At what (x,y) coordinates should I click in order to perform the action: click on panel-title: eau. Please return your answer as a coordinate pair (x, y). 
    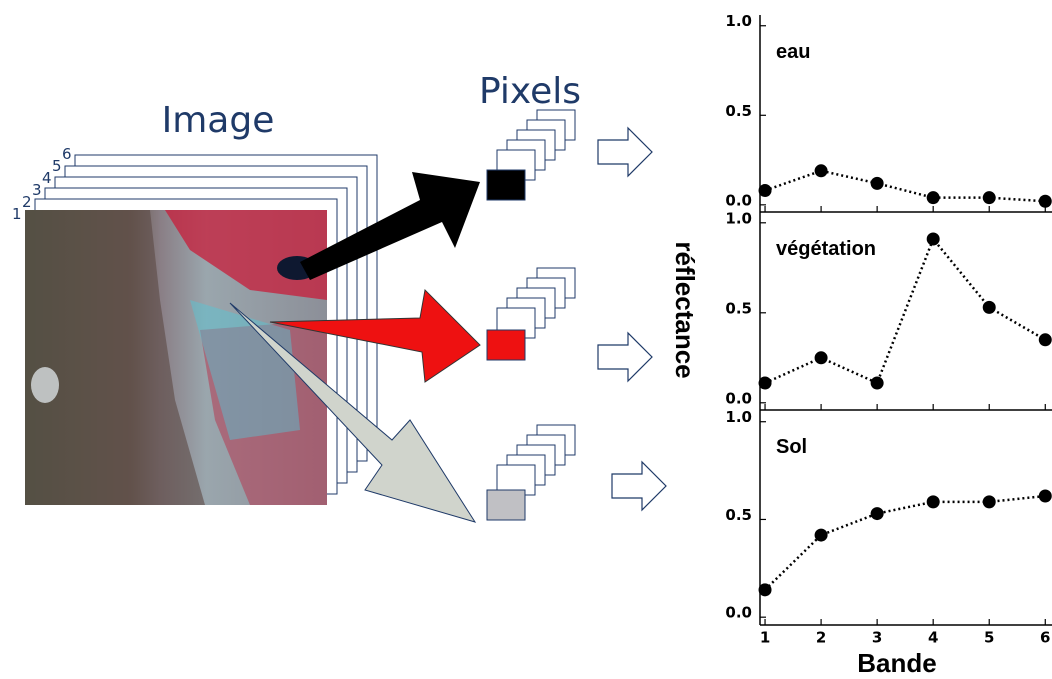
    Looking at the image, I should click on (793, 52).